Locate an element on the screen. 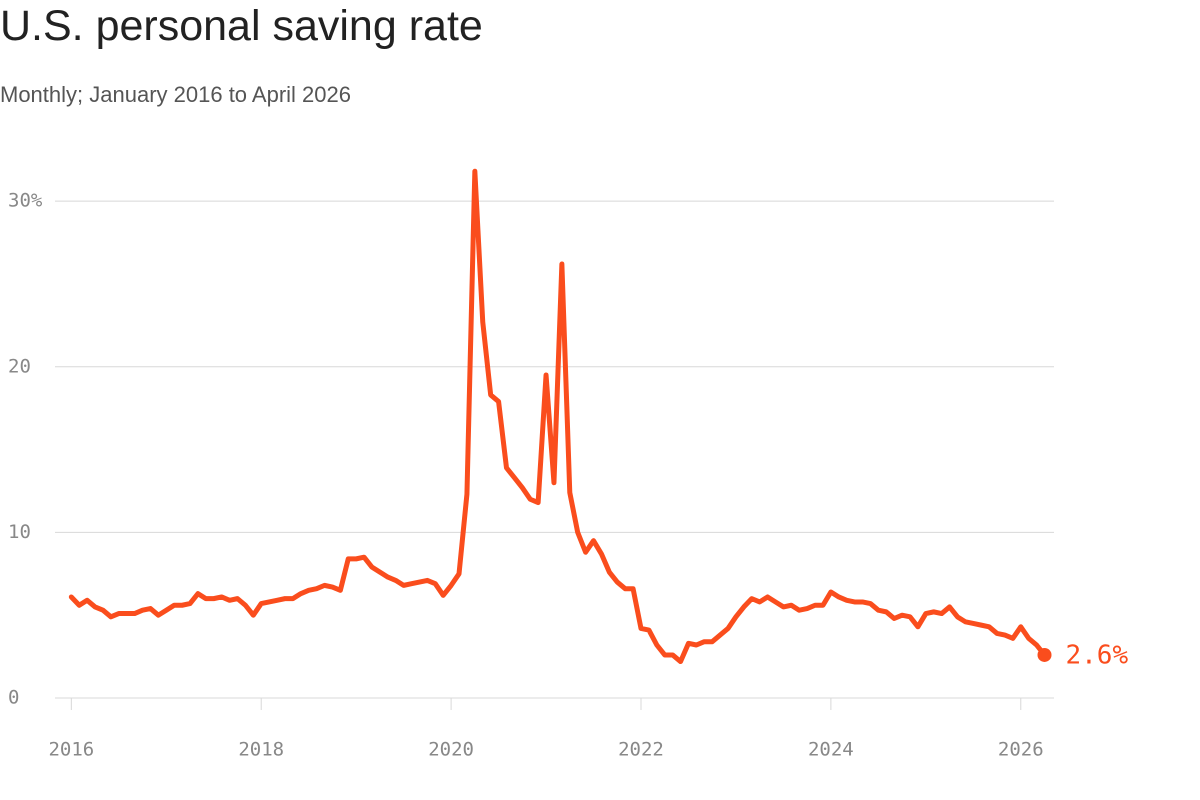  y-tick-label: 30% is located at coordinates (25, 201).